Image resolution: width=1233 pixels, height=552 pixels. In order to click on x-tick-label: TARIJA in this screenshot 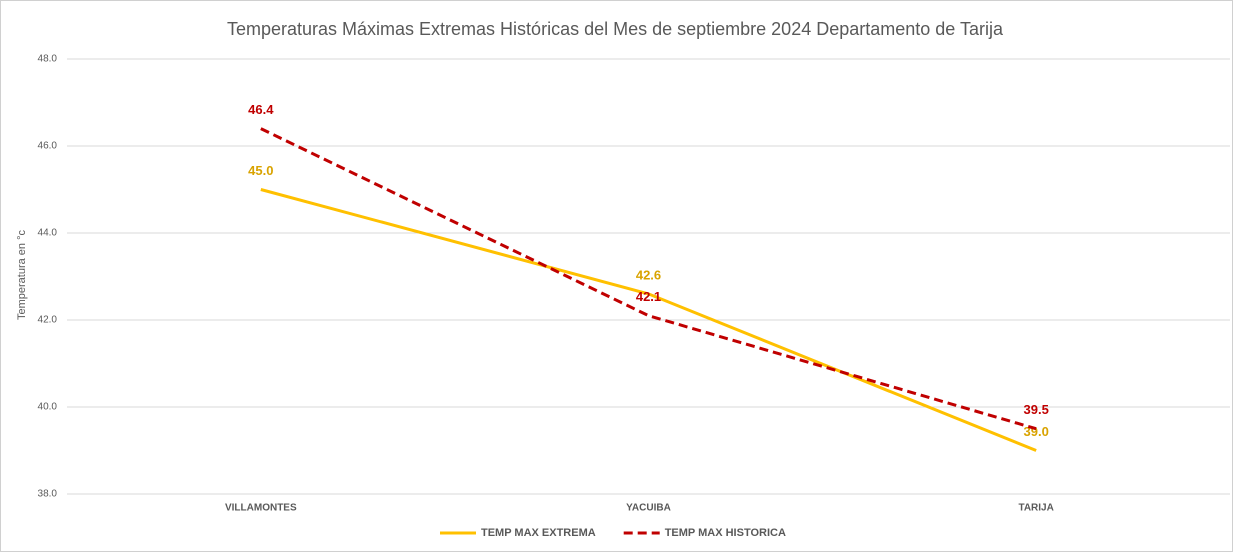, I will do `click(1035, 508)`.